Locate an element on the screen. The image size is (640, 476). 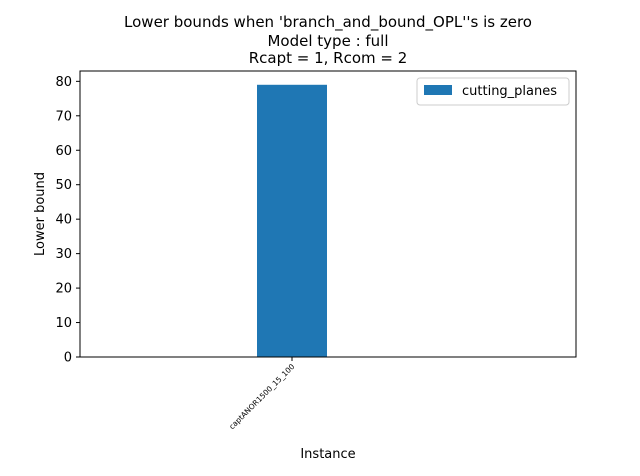
legend: cutting_planes is located at coordinates (493, 91).